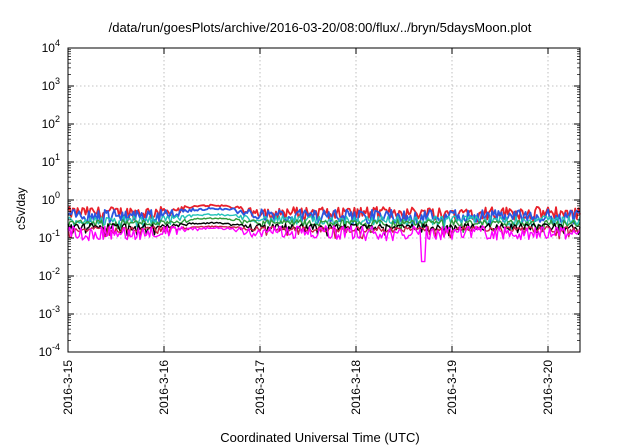 Image resolution: width=640 pixels, height=448 pixels. I want to click on series-layer, so click(324, 233).